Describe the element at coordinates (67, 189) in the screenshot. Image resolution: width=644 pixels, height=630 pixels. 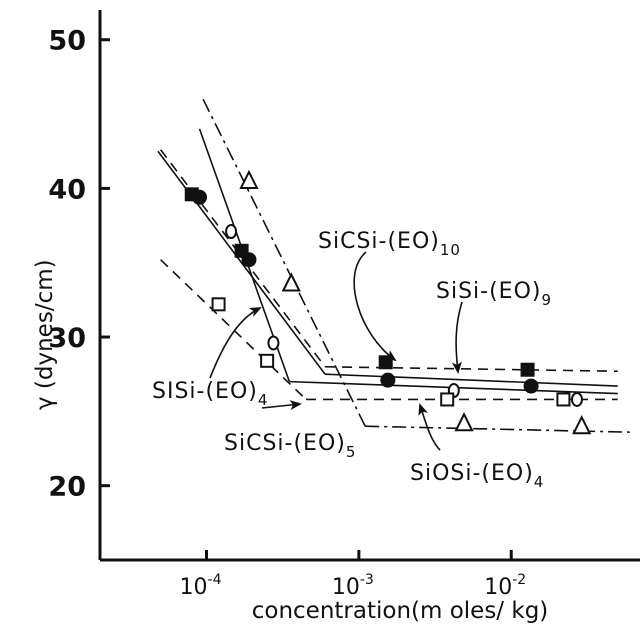
I see `y-tick-label-40: 40` at that location.